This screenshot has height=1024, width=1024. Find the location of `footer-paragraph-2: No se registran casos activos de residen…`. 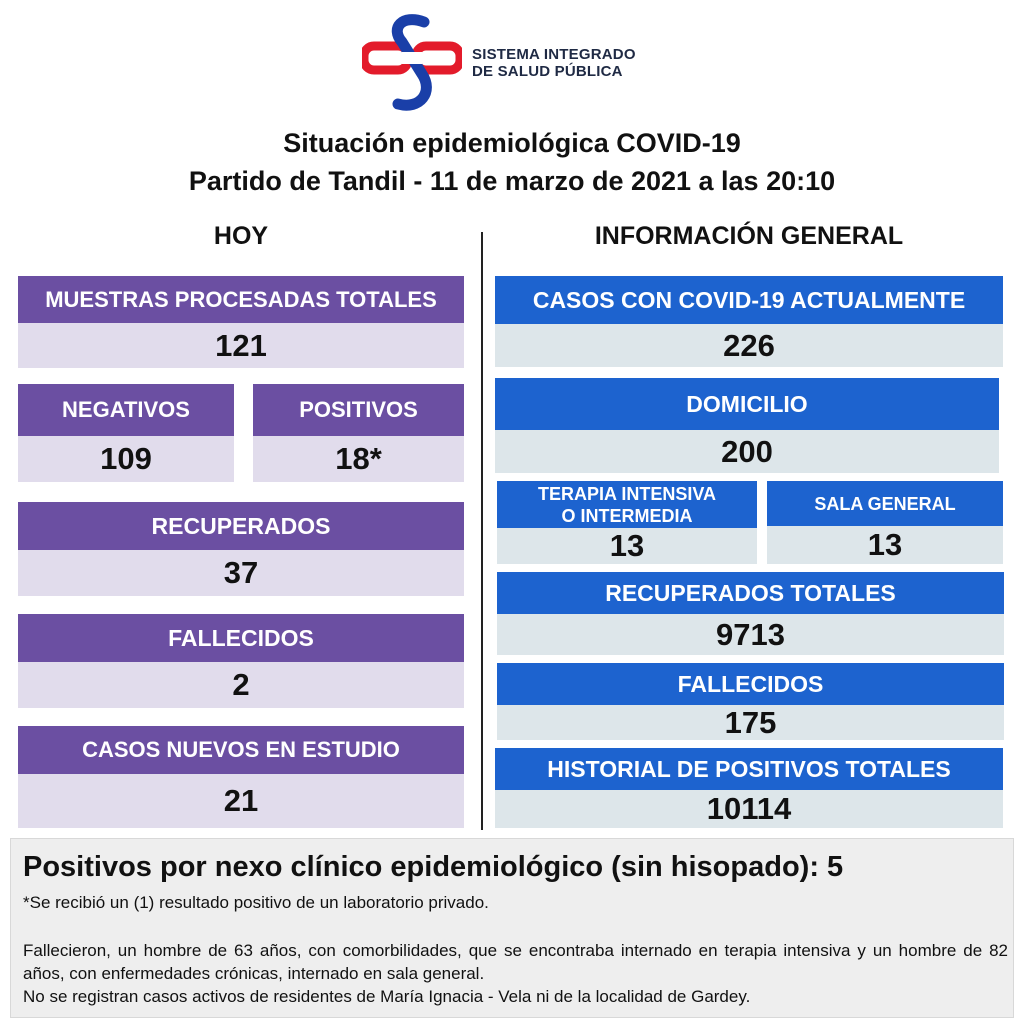

footer-paragraph-2: No se registran casos activos de residen… is located at coordinates (387, 996).